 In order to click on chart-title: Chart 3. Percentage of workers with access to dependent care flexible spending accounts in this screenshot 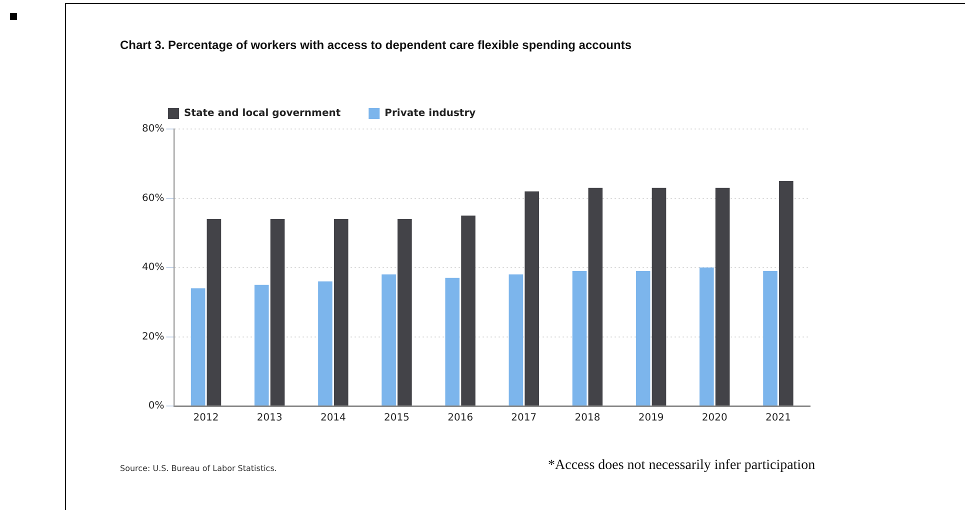, I will do `click(376, 45)`.